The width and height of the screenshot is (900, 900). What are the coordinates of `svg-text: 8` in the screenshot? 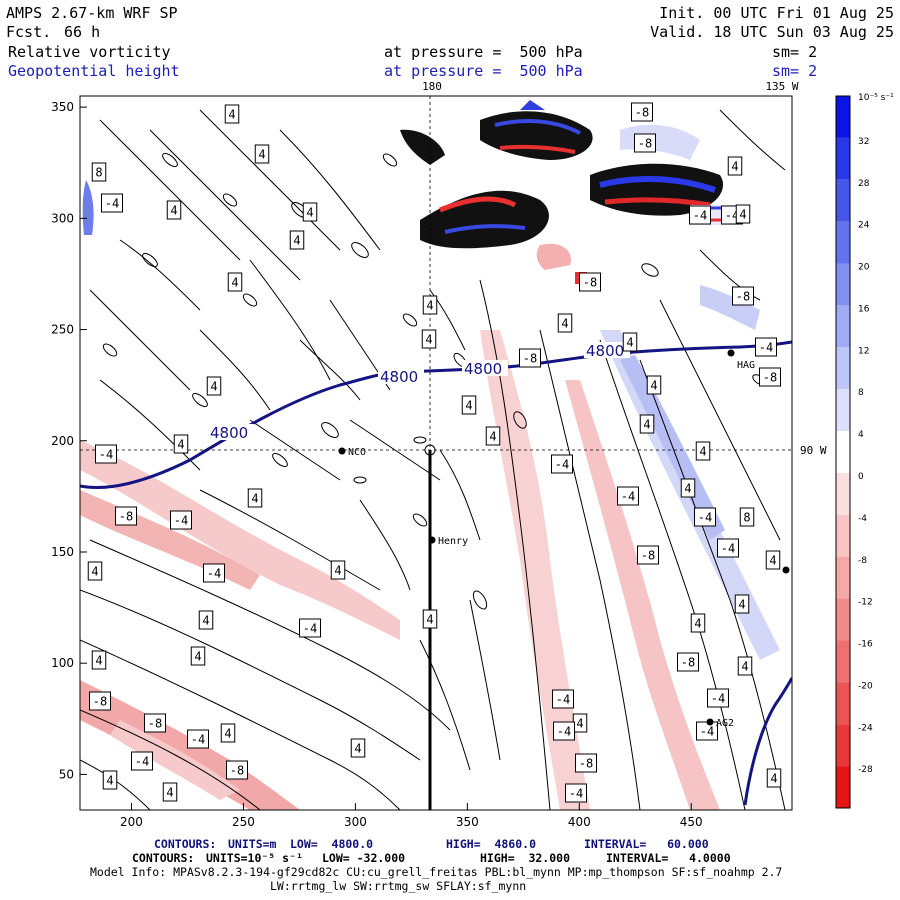 It's located at (98, 173).